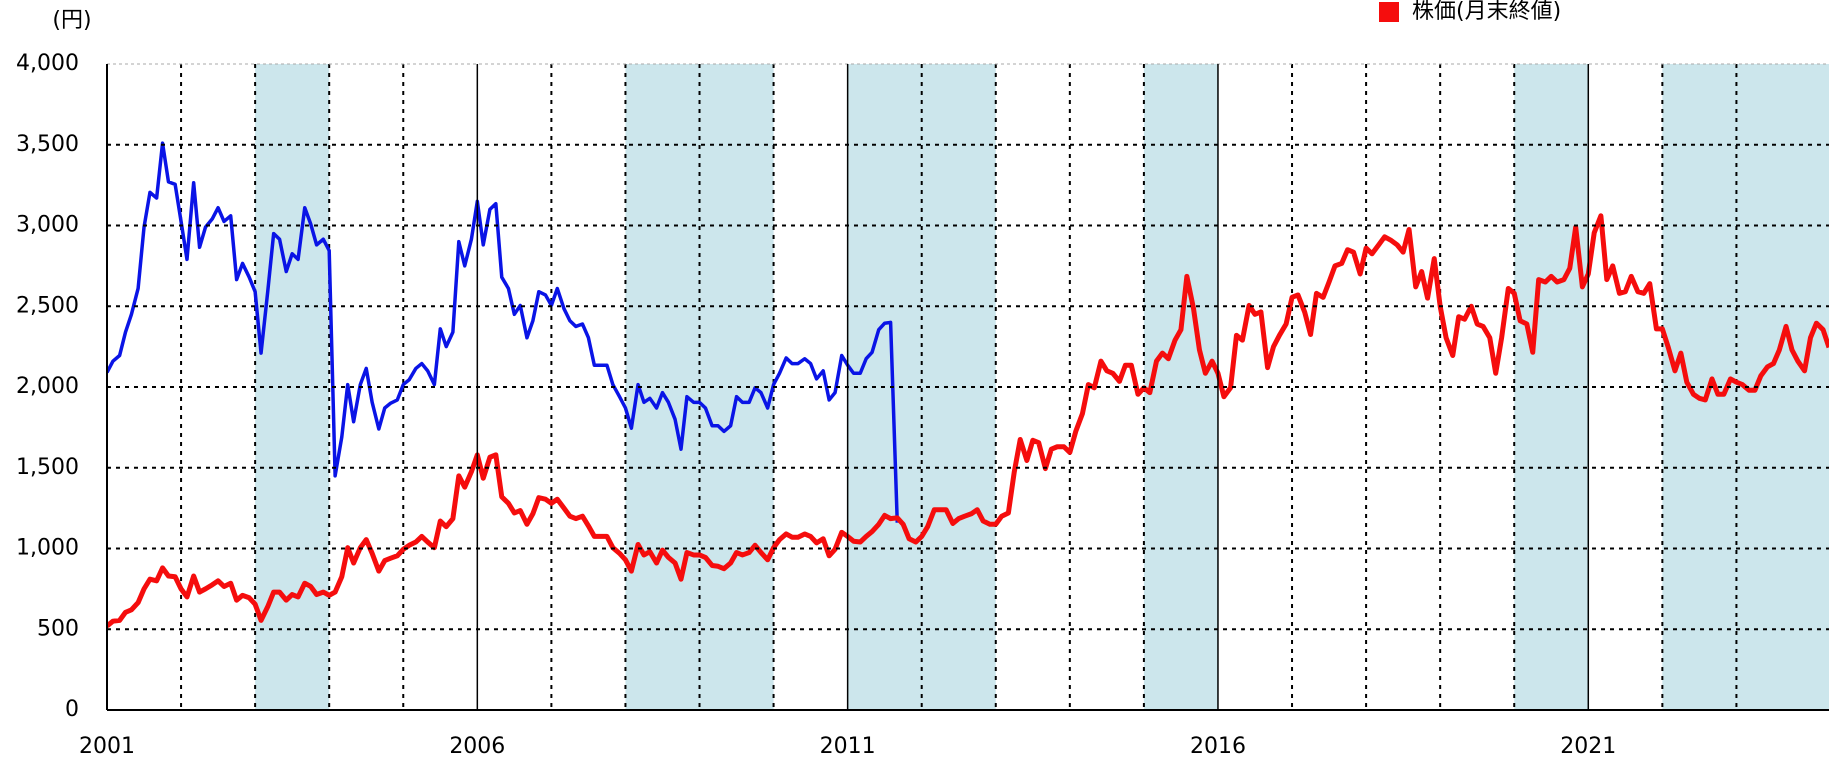  I want to click on y-tick-label: 4,000, so click(47, 63).